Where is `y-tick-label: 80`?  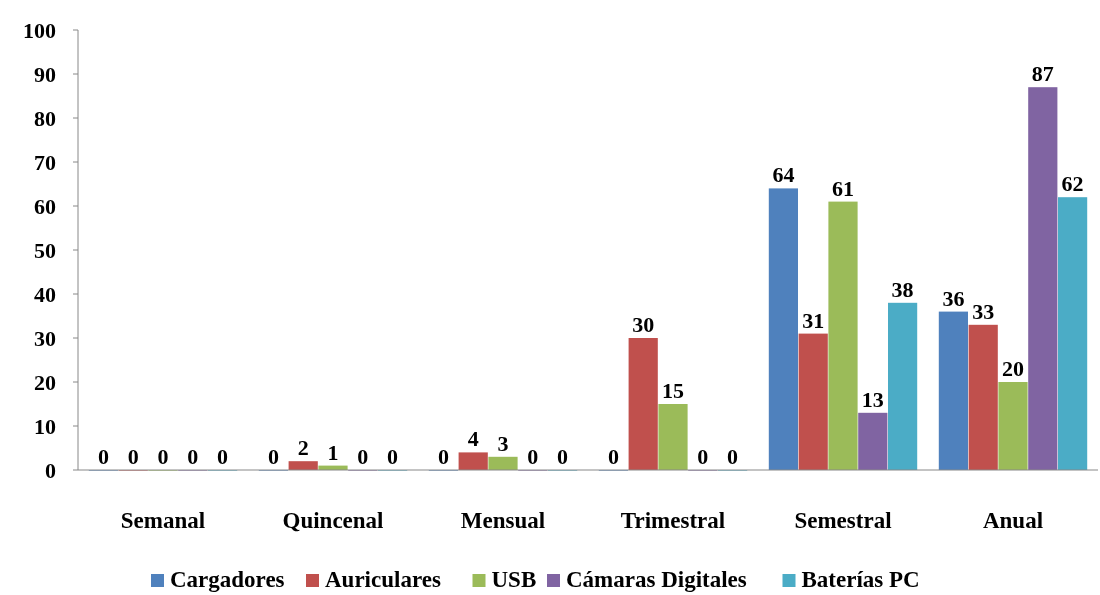 y-tick-label: 80 is located at coordinates (45, 118).